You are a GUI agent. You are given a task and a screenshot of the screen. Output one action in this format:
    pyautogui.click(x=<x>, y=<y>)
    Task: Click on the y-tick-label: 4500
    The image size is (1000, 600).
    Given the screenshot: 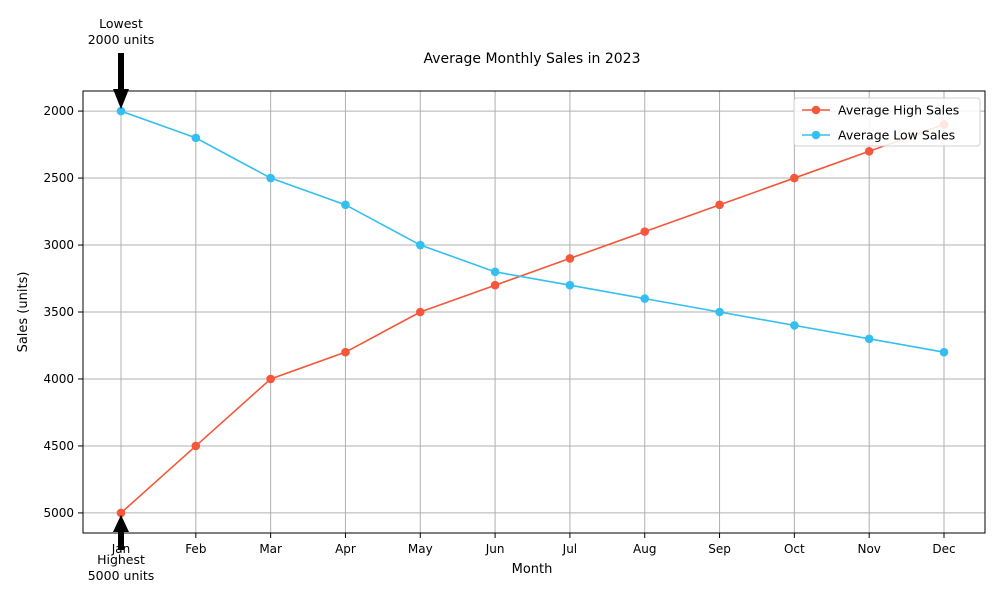 What is the action you would take?
    pyautogui.click(x=58, y=446)
    